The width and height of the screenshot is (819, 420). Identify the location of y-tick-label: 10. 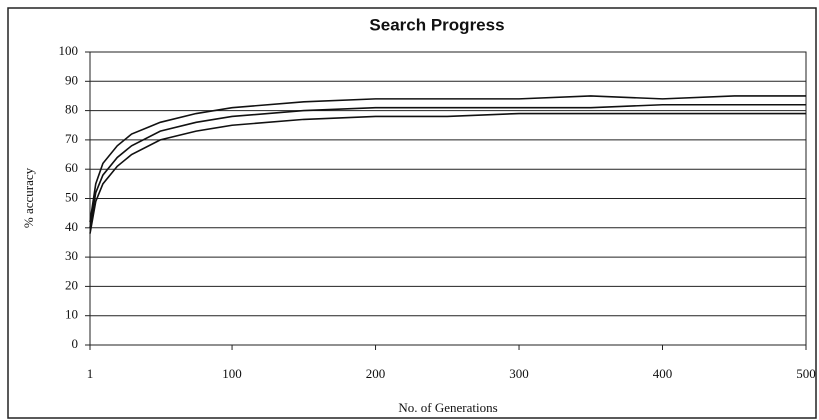
(71, 314).